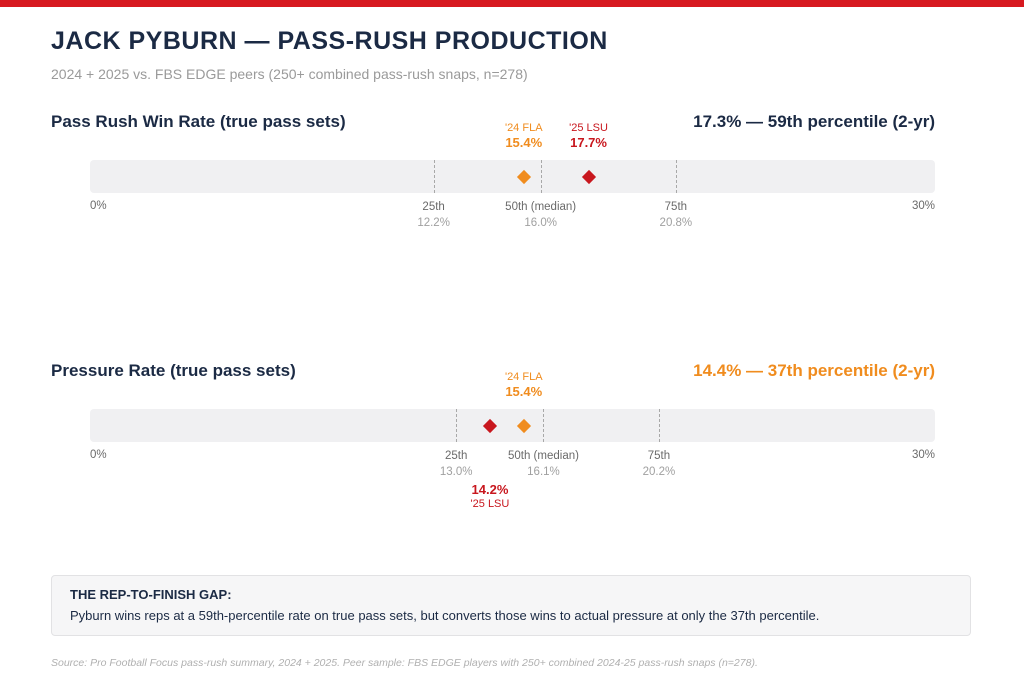 The image size is (1024, 691). I want to click on percentile-value: 13.0%, so click(456, 471).